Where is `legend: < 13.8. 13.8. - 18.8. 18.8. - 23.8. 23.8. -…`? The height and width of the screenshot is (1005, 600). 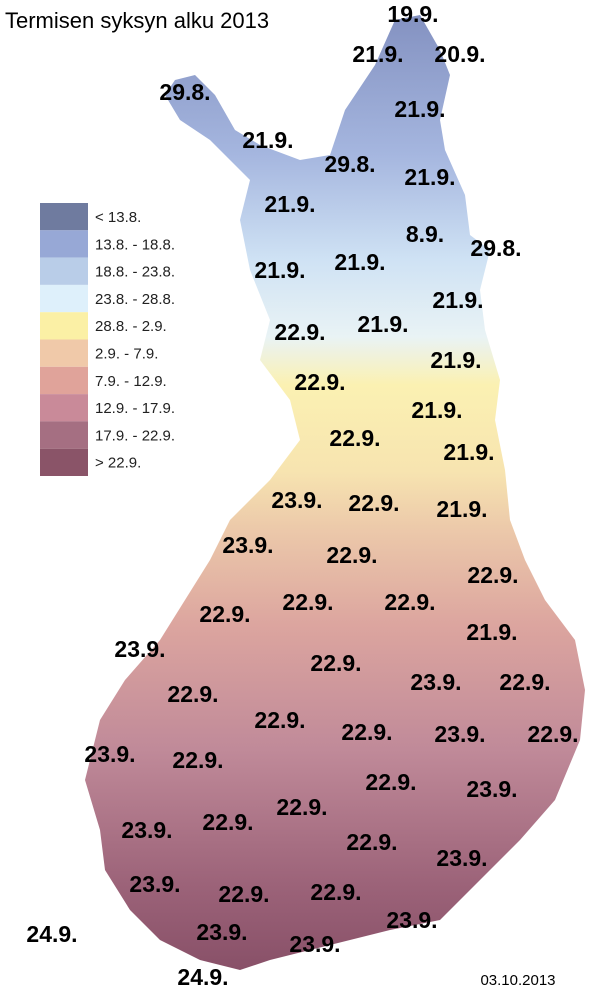 legend: < 13.8. 13.8. - 18.8. 18.8. - 23.8. 23.8. -… is located at coordinates (107, 339).